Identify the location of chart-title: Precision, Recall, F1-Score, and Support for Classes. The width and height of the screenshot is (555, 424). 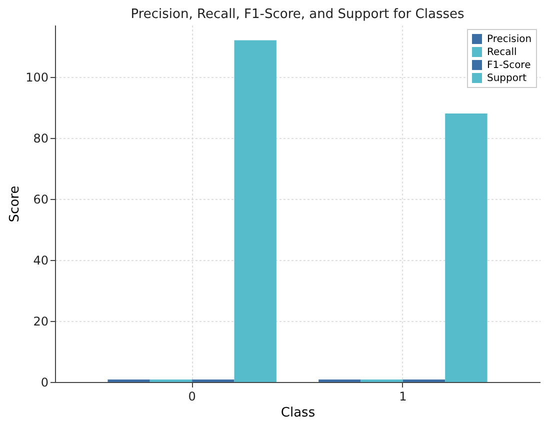
(297, 14).